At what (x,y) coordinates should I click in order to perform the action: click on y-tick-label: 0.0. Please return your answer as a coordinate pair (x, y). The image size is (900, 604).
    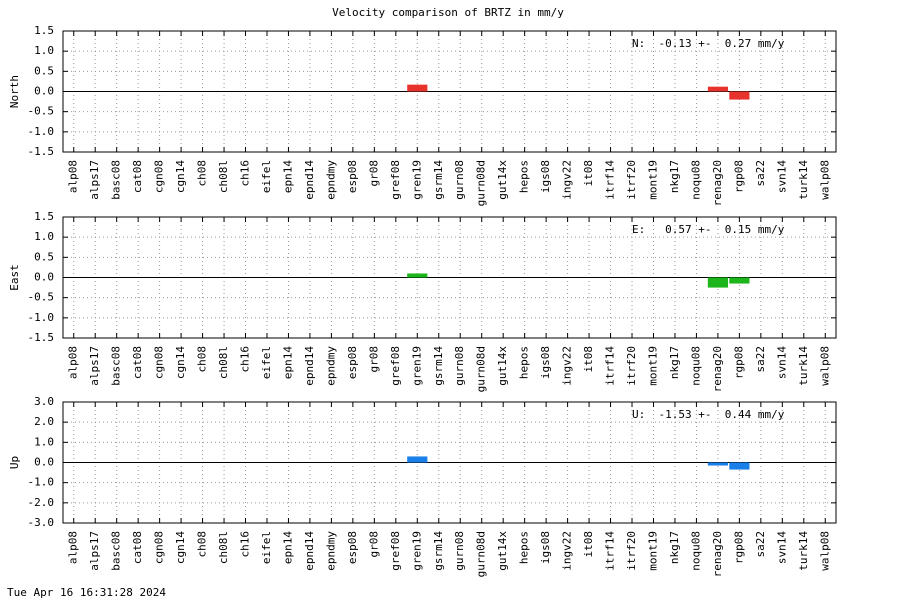
    Looking at the image, I should click on (44, 462).